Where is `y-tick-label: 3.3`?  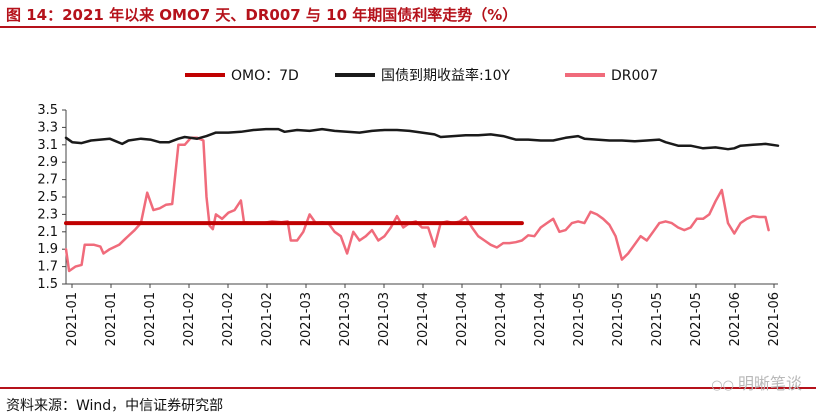 y-tick-label: 3.3 is located at coordinates (47, 127).